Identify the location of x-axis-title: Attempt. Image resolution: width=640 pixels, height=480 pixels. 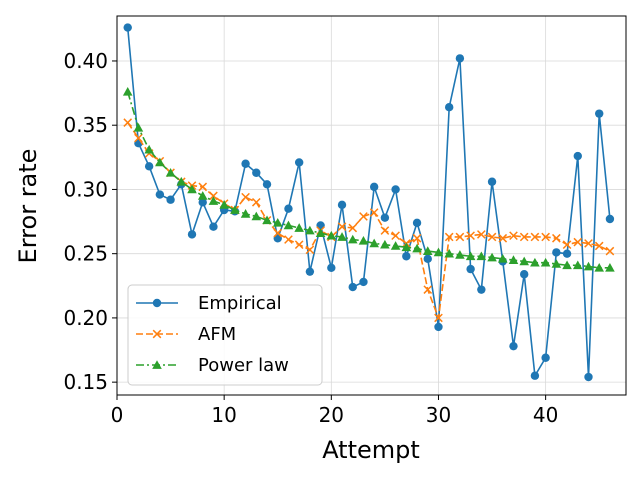
(371, 450).